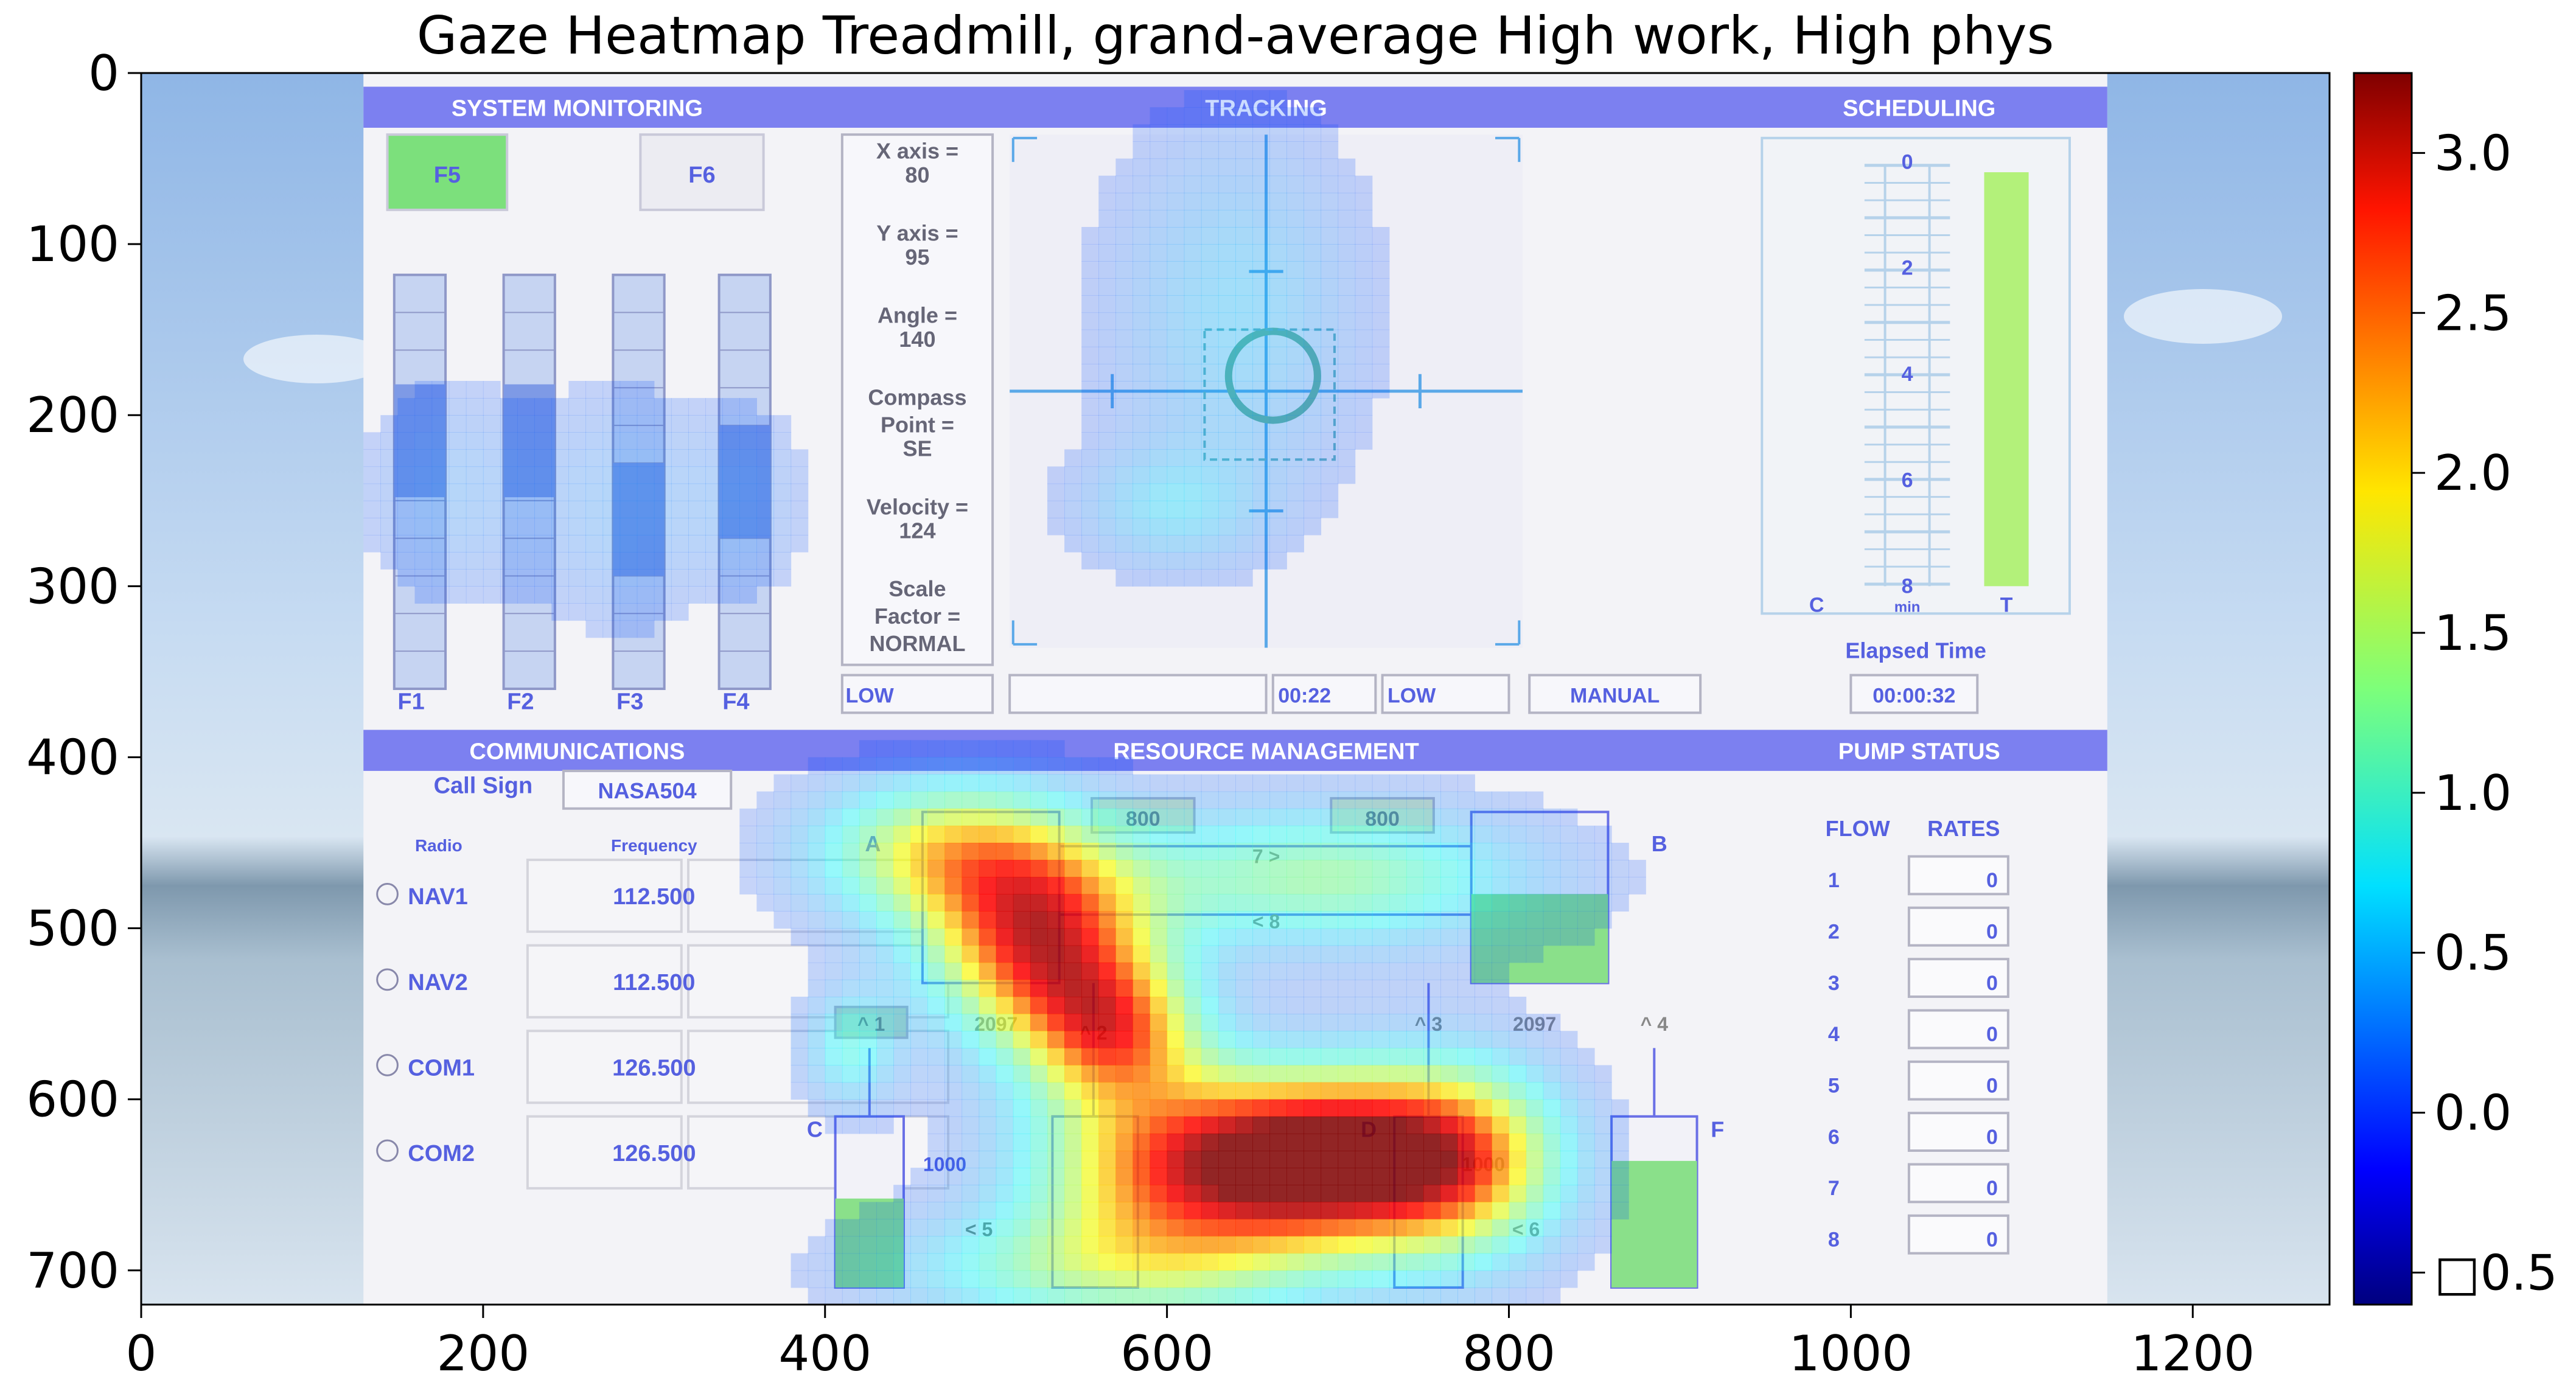 Image resolution: width=2576 pixels, height=1391 pixels. I want to click on pump-number: 5, so click(1834, 1085).